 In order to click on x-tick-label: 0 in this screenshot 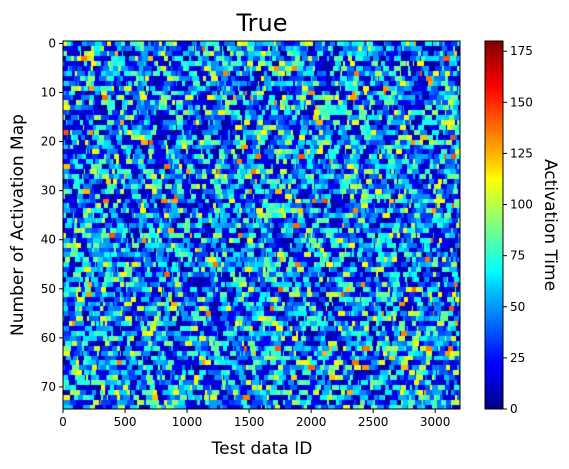, I will do `click(63, 422)`.